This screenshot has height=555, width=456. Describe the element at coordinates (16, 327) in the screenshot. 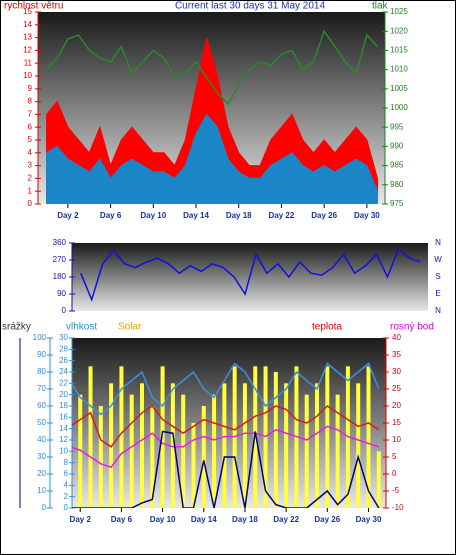

I see `legend-label: srážky` at that location.